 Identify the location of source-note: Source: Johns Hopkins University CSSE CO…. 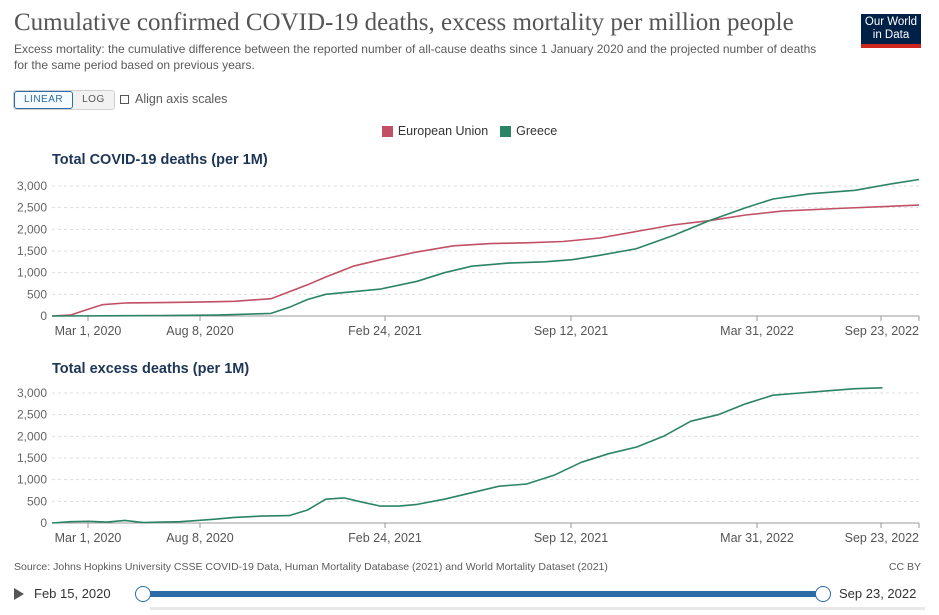
(311, 567).